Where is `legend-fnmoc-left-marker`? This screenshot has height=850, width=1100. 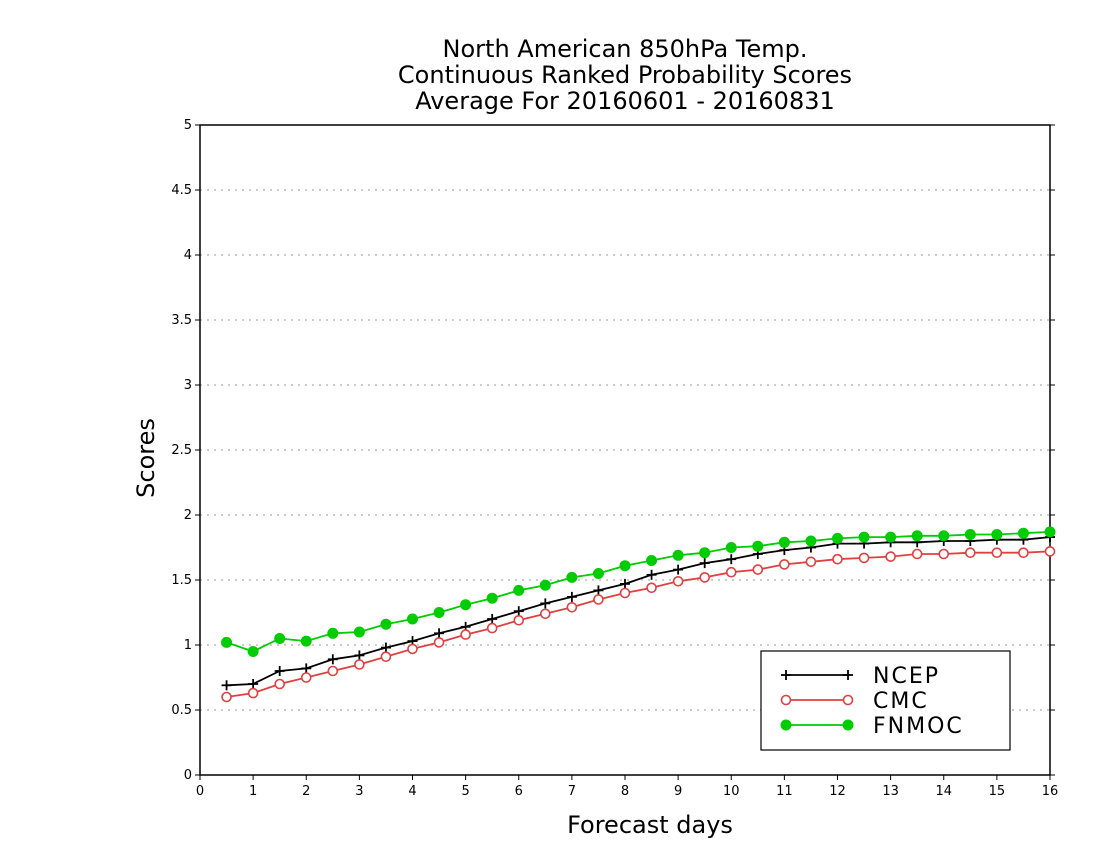 legend-fnmoc-left-marker is located at coordinates (786, 725).